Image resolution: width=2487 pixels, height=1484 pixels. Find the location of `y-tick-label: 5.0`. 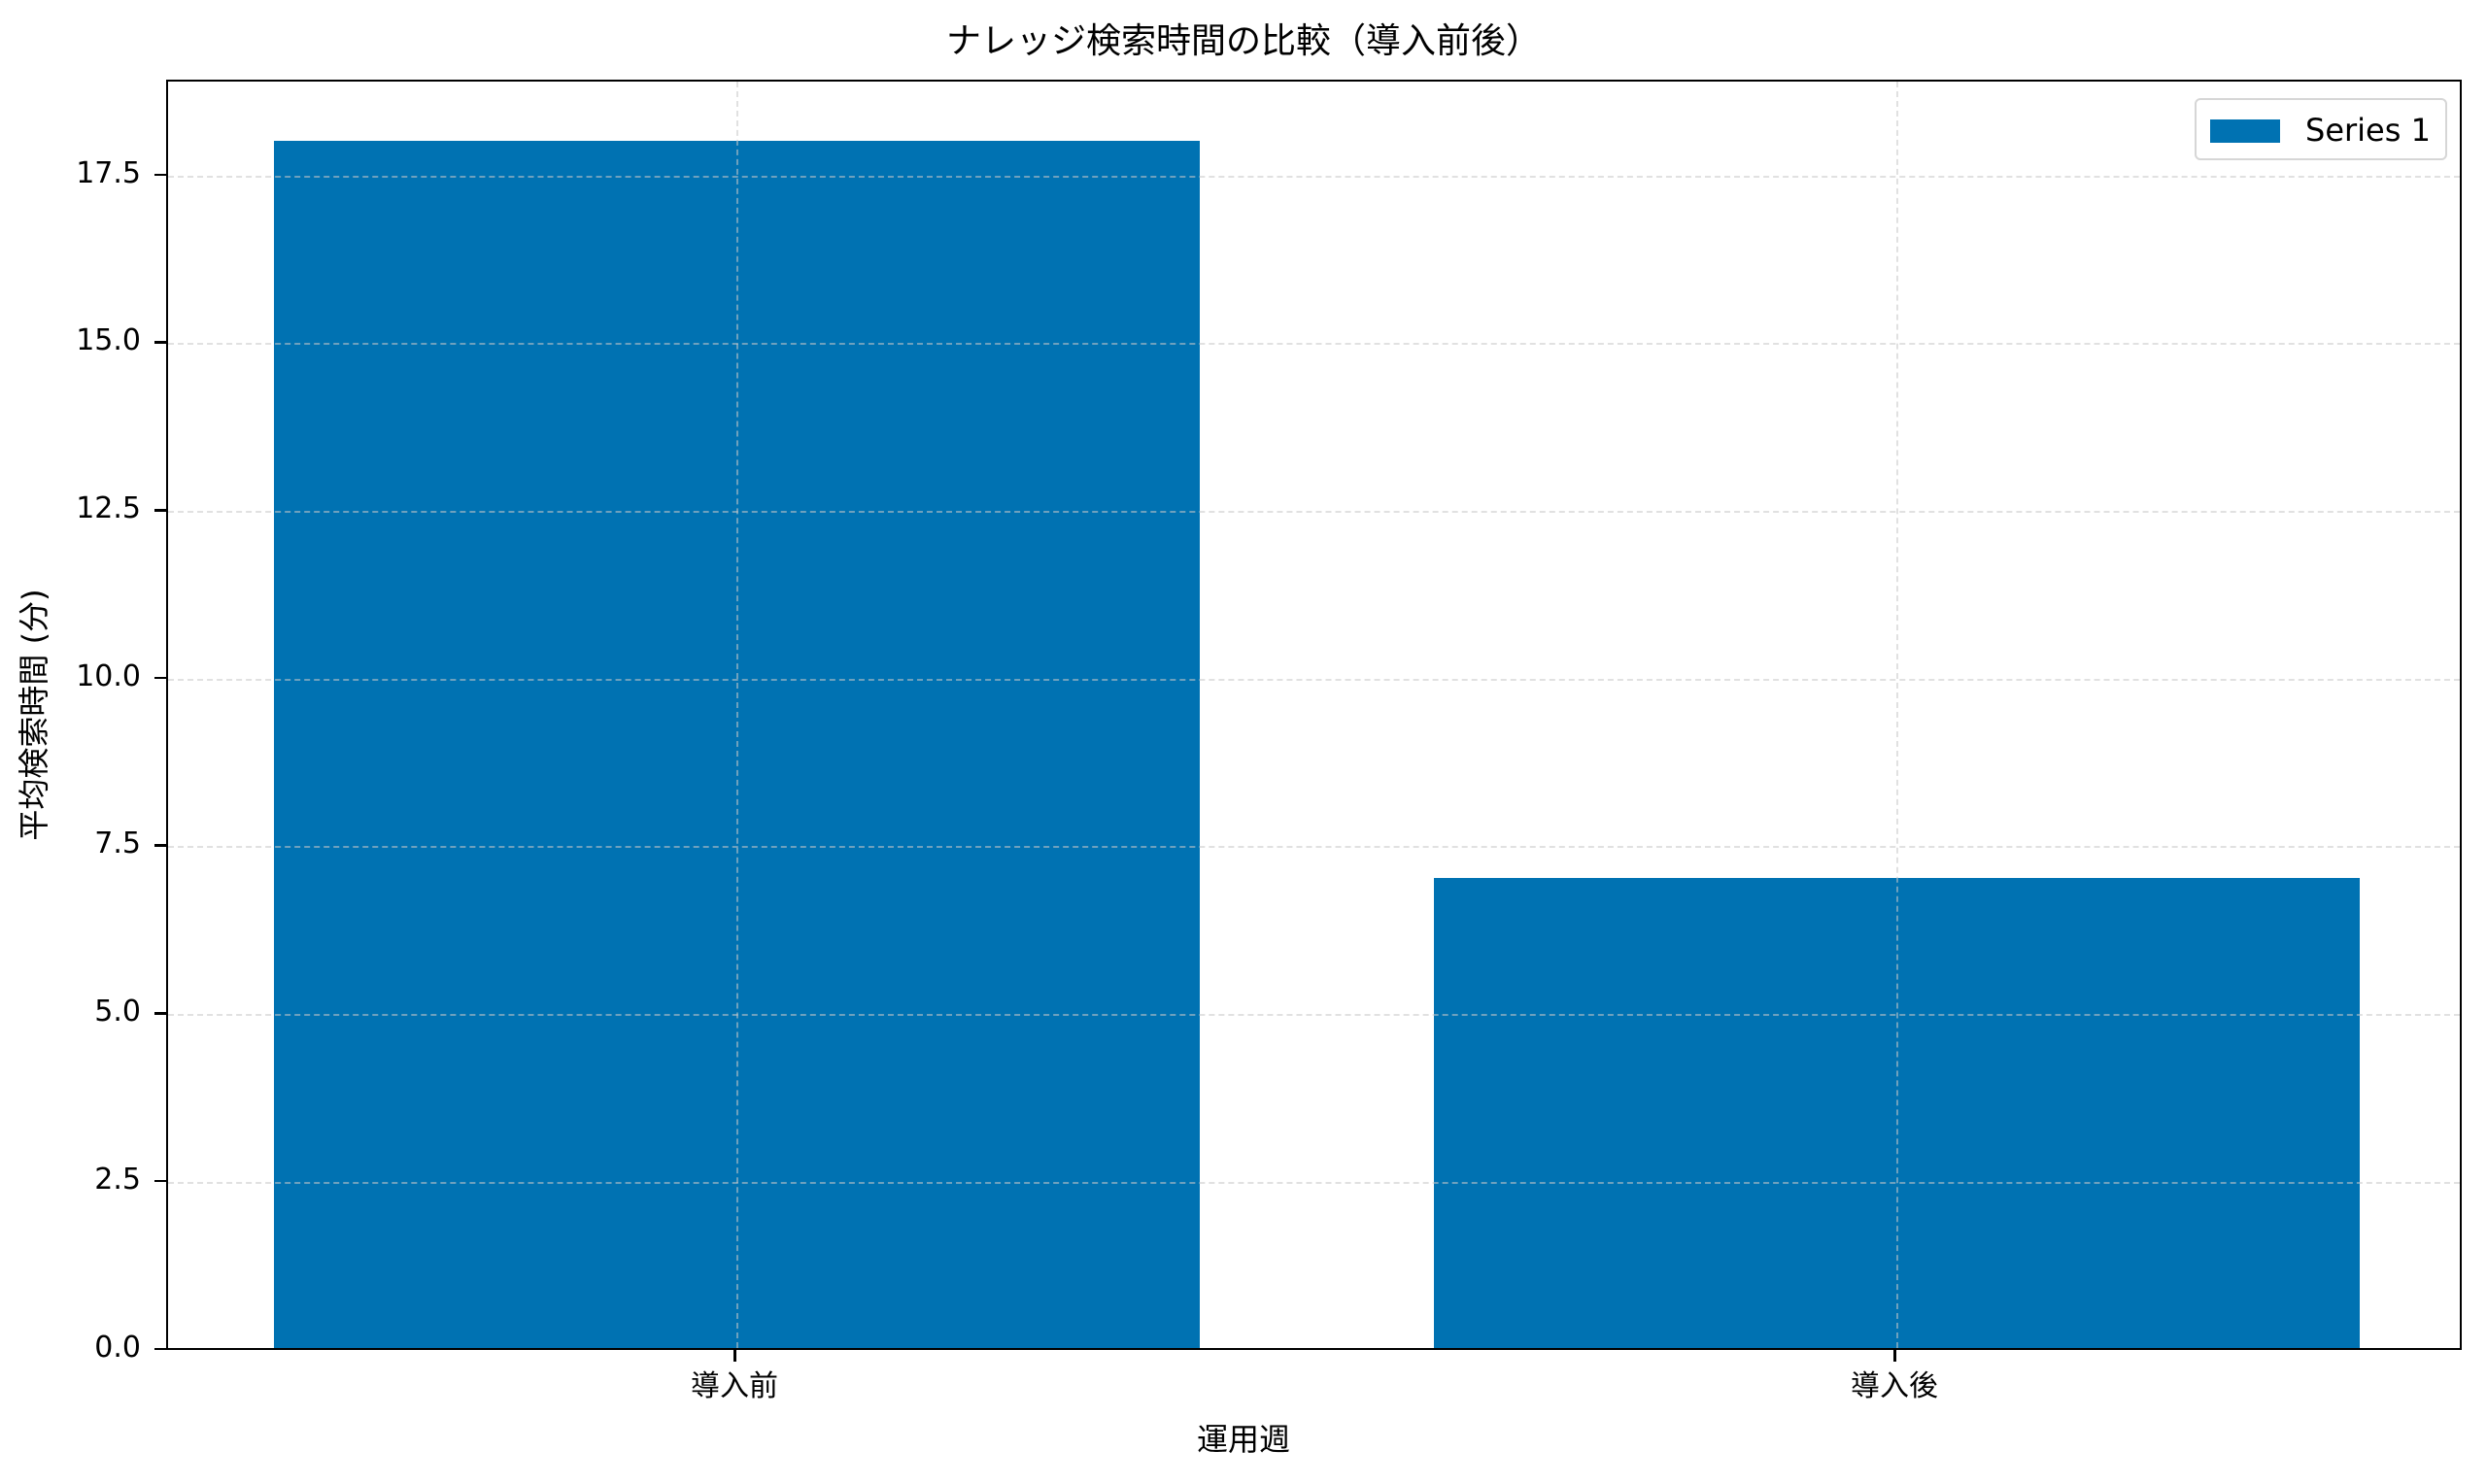

y-tick-label: 5.0 is located at coordinates (117, 1012).